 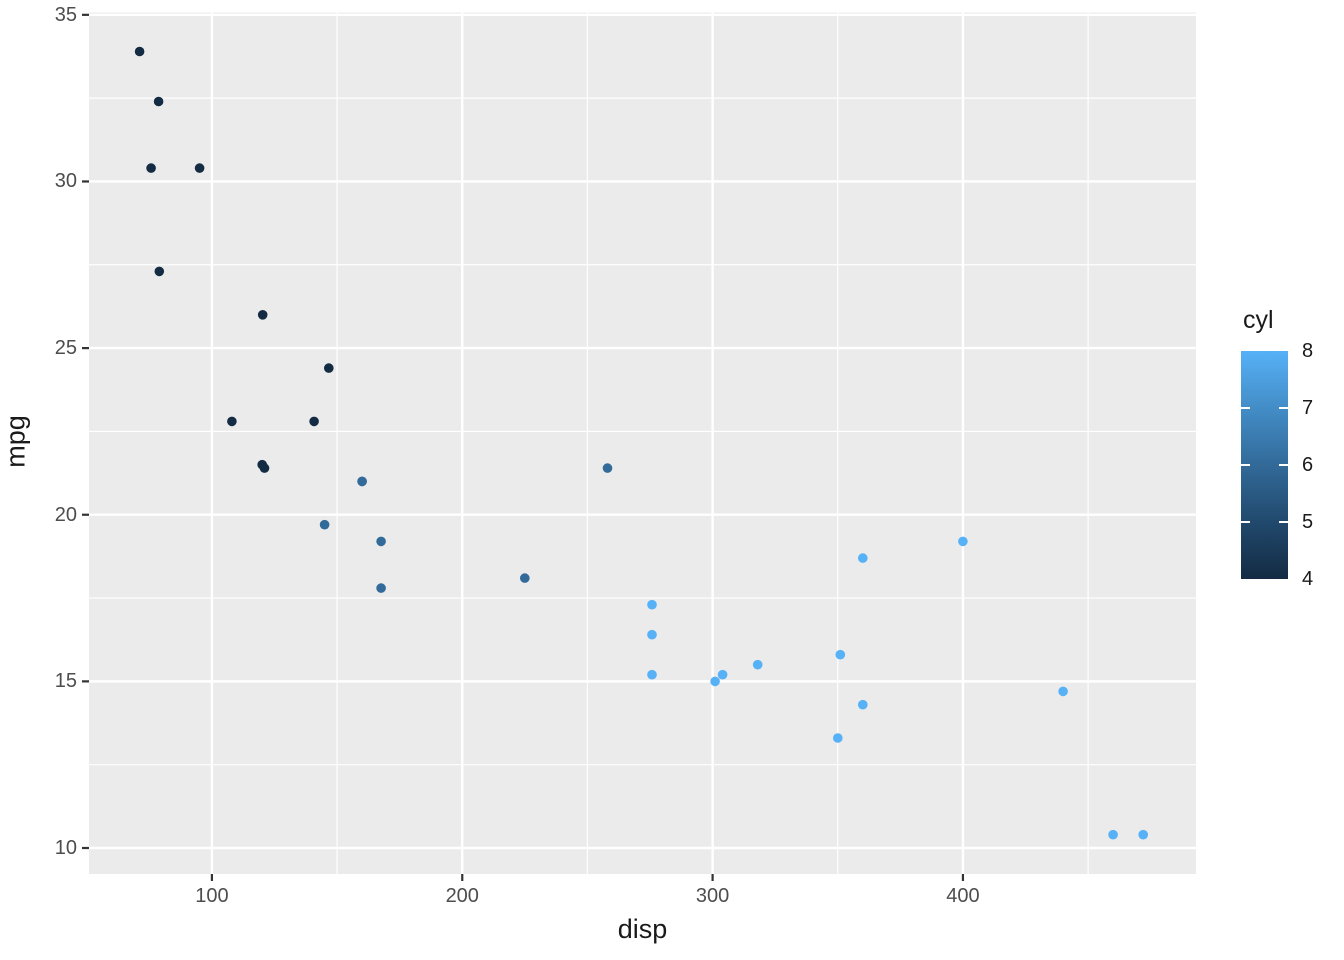 What do you see at coordinates (712, 896) in the screenshot?
I see `x-tick-label: 300` at bounding box center [712, 896].